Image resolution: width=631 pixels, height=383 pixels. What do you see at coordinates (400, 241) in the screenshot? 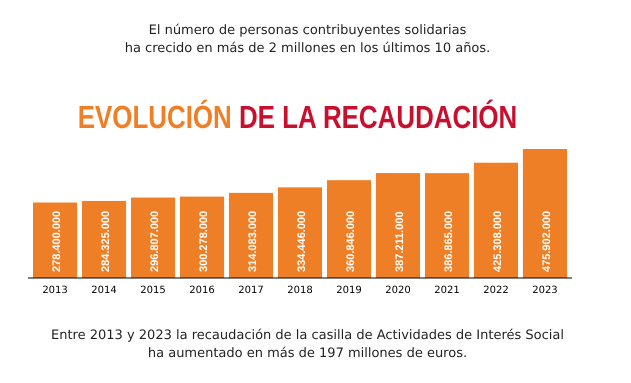
I see `data-label: 387.211.000` at bounding box center [400, 241].